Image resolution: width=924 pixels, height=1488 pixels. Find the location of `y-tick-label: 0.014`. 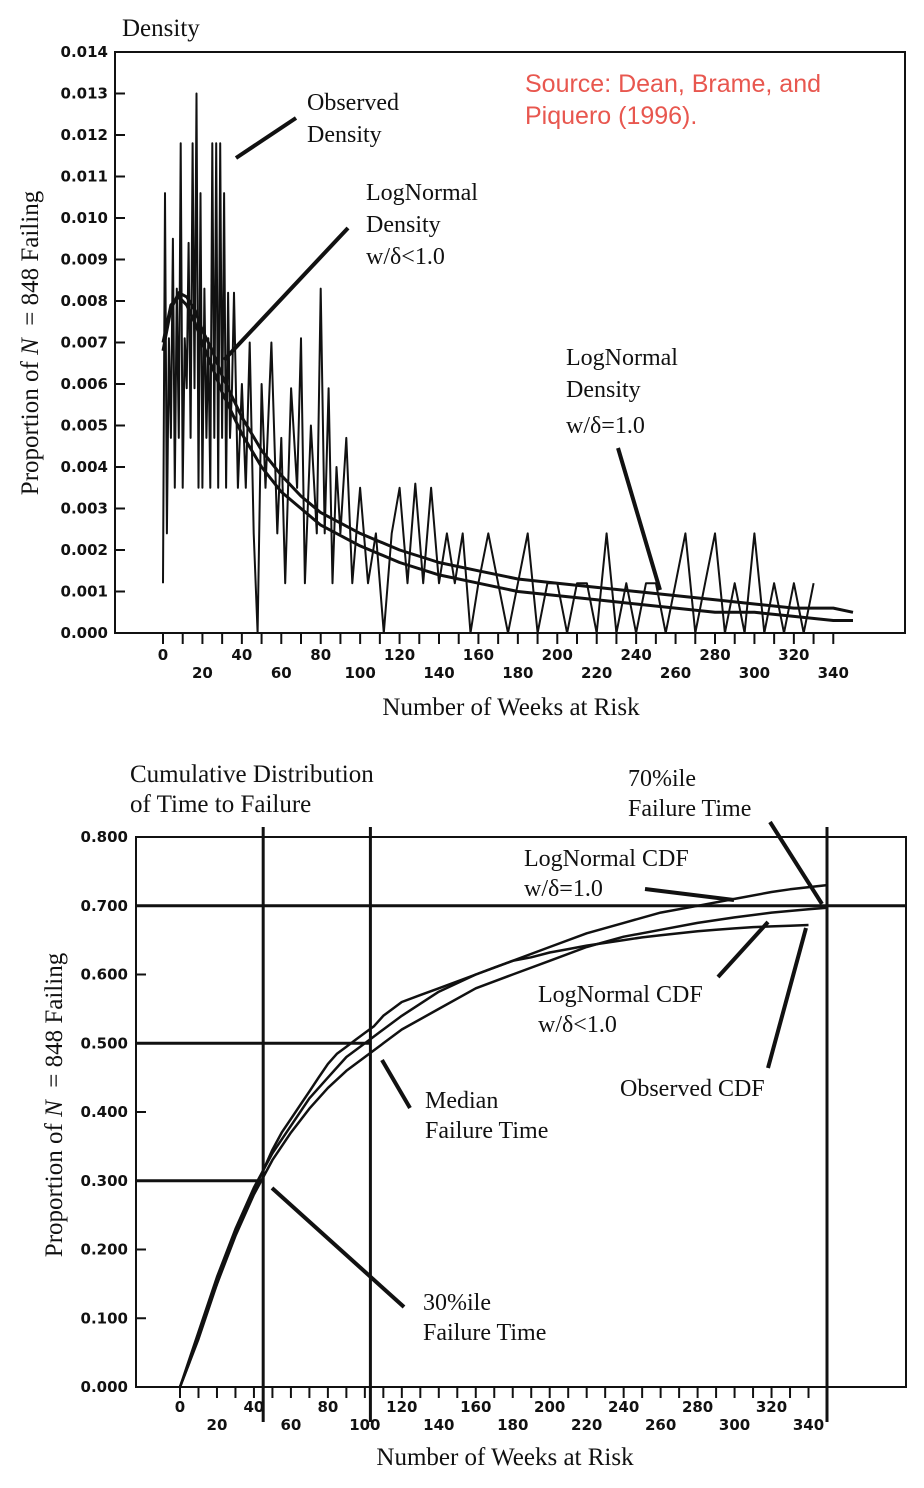

y-tick-label: 0.014 is located at coordinates (84, 52).